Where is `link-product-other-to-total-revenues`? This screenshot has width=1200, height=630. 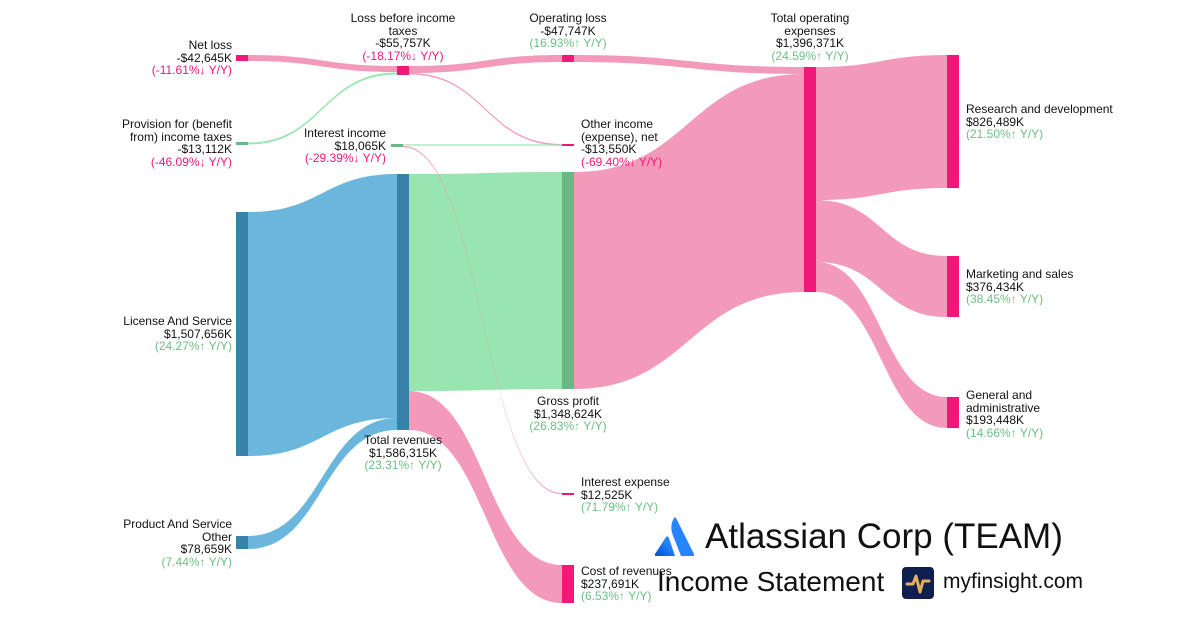 link-product-other-to-total-revenues is located at coordinates (322, 483).